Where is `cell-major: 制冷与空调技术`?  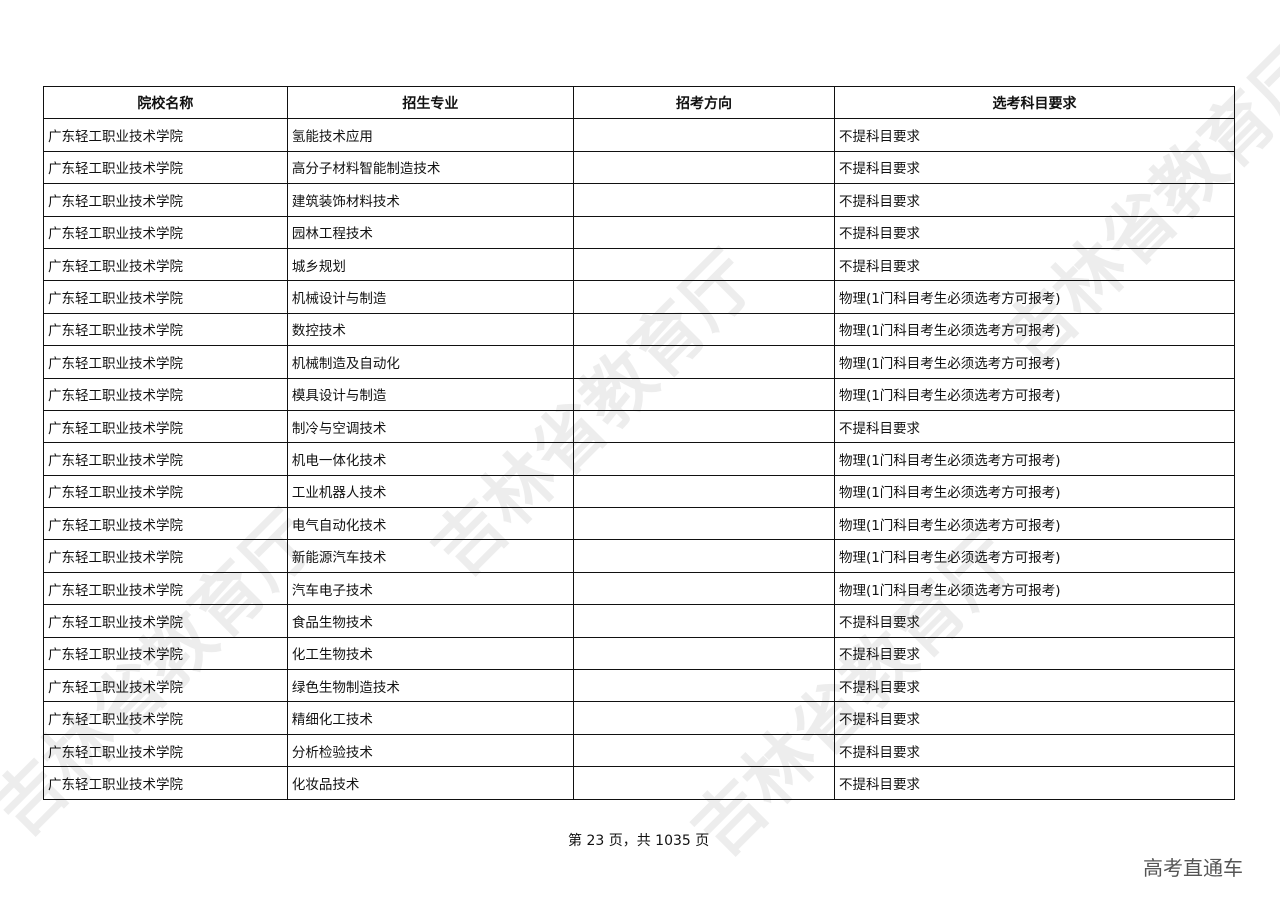
cell-major: 制冷与空调技术 is located at coordinates (430, 426).